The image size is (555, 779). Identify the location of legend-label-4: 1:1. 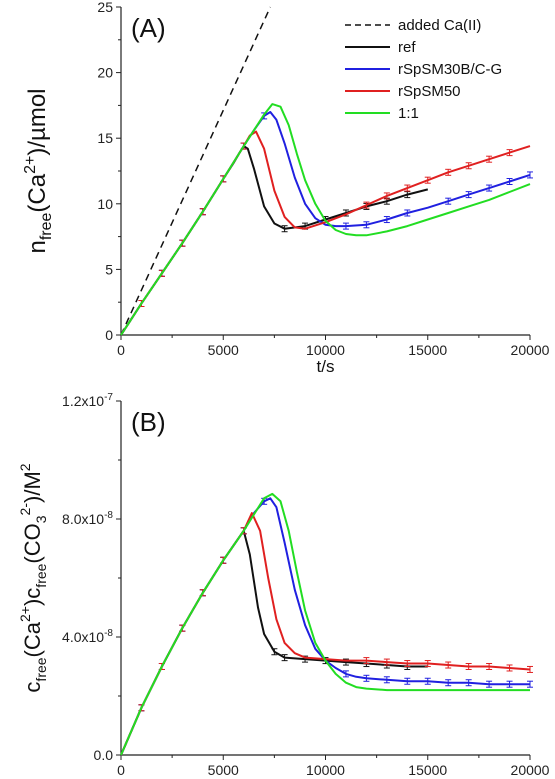
(408, 113).